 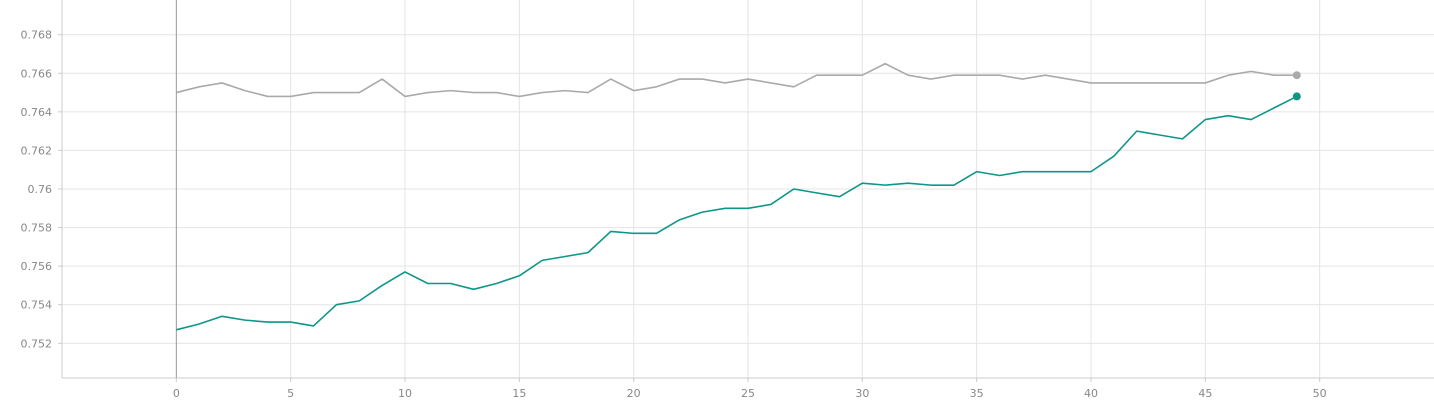 What do you see at coordinates (37, 112) in the screenshot?
I see `y-tick-label: 0.764` at bounding box center [37, 112].